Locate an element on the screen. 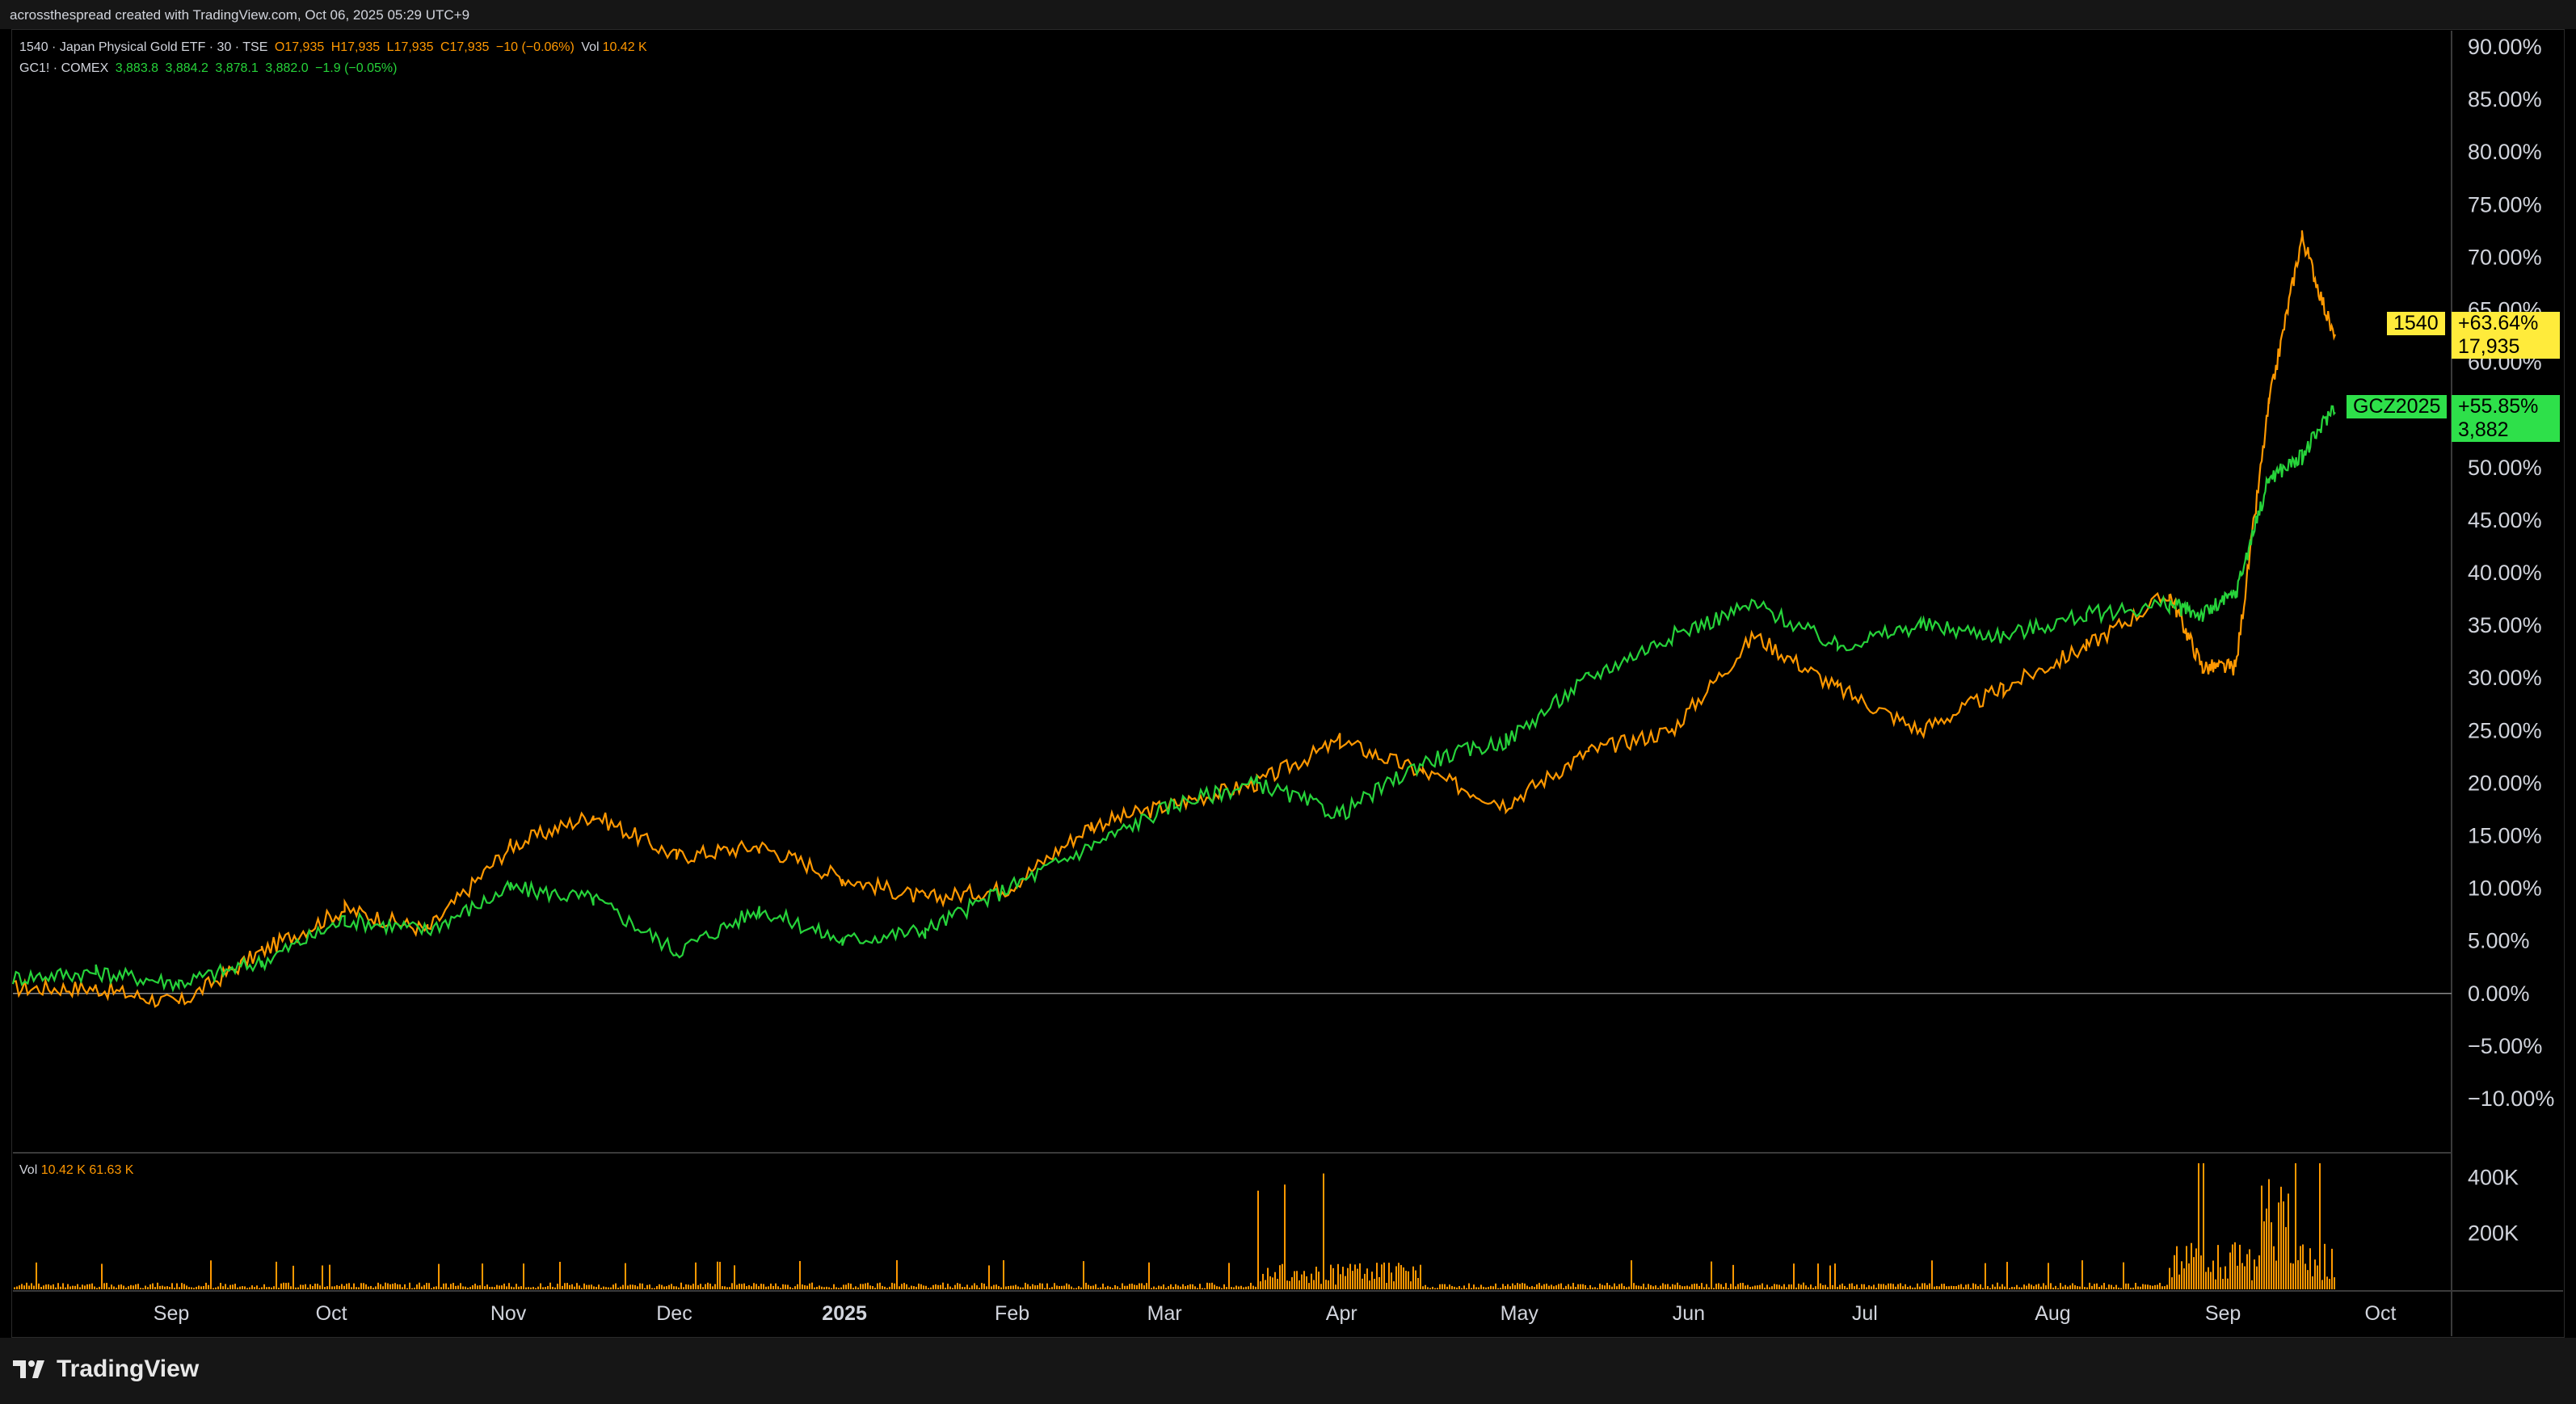  volume-legend: Vol 10.42 K 61.63 K is located at coordinates (76, 1170).